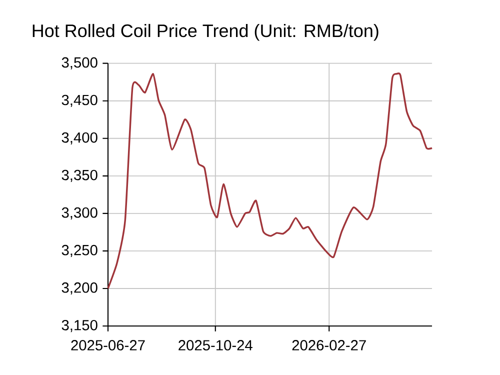 The image size is (500, 375). Describe the element at coordinates (80, 326) in the screenshot. I see `y-tick-label: 3,150` at that location.